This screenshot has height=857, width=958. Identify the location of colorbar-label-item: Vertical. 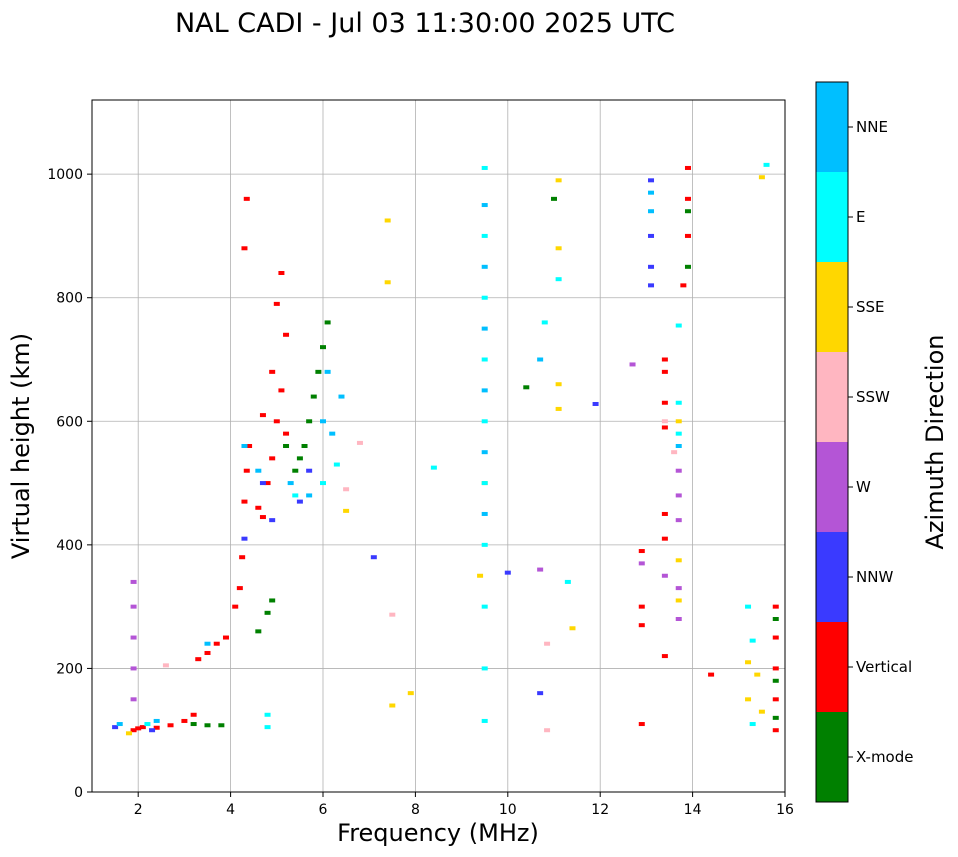
(884, 667).